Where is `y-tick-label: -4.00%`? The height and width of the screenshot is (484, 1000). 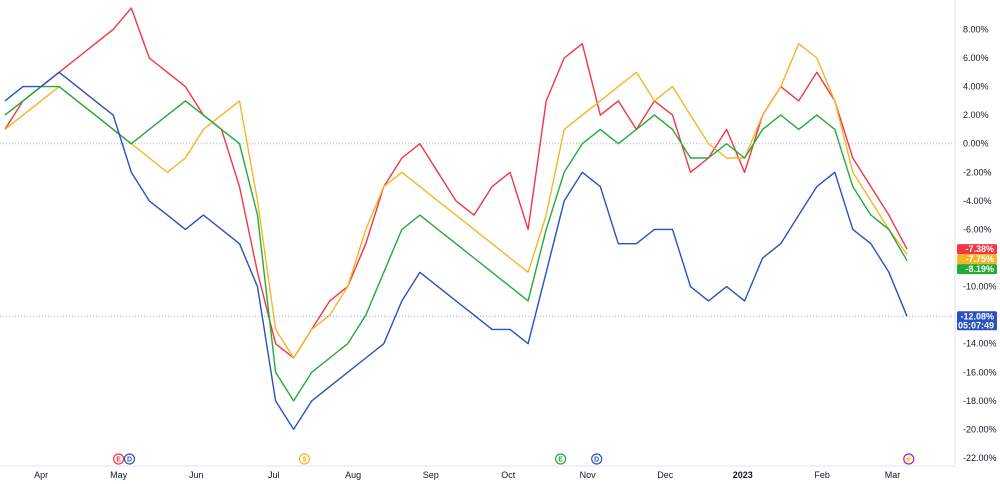
y-tick-label: -4.00% is located at coordinates (977, 201).